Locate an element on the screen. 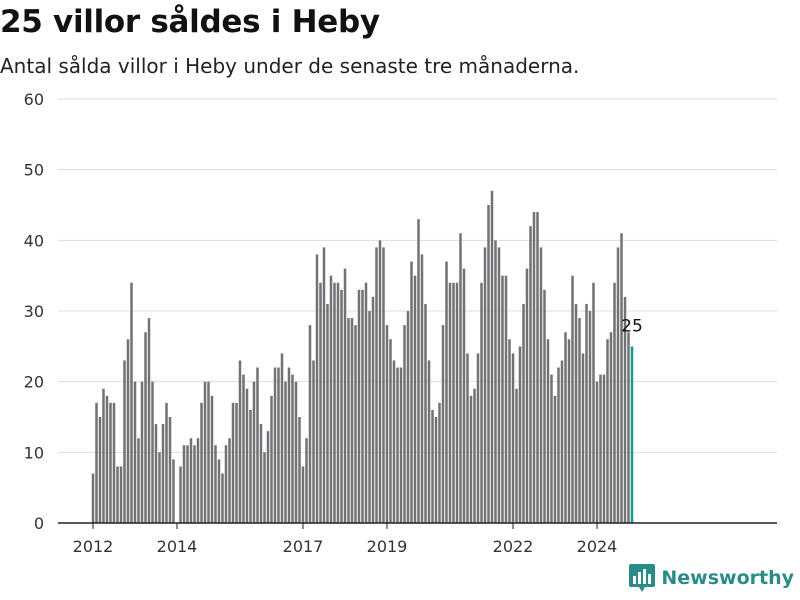  y-tick-label-50: 50 is located at coordinates (34, 170).